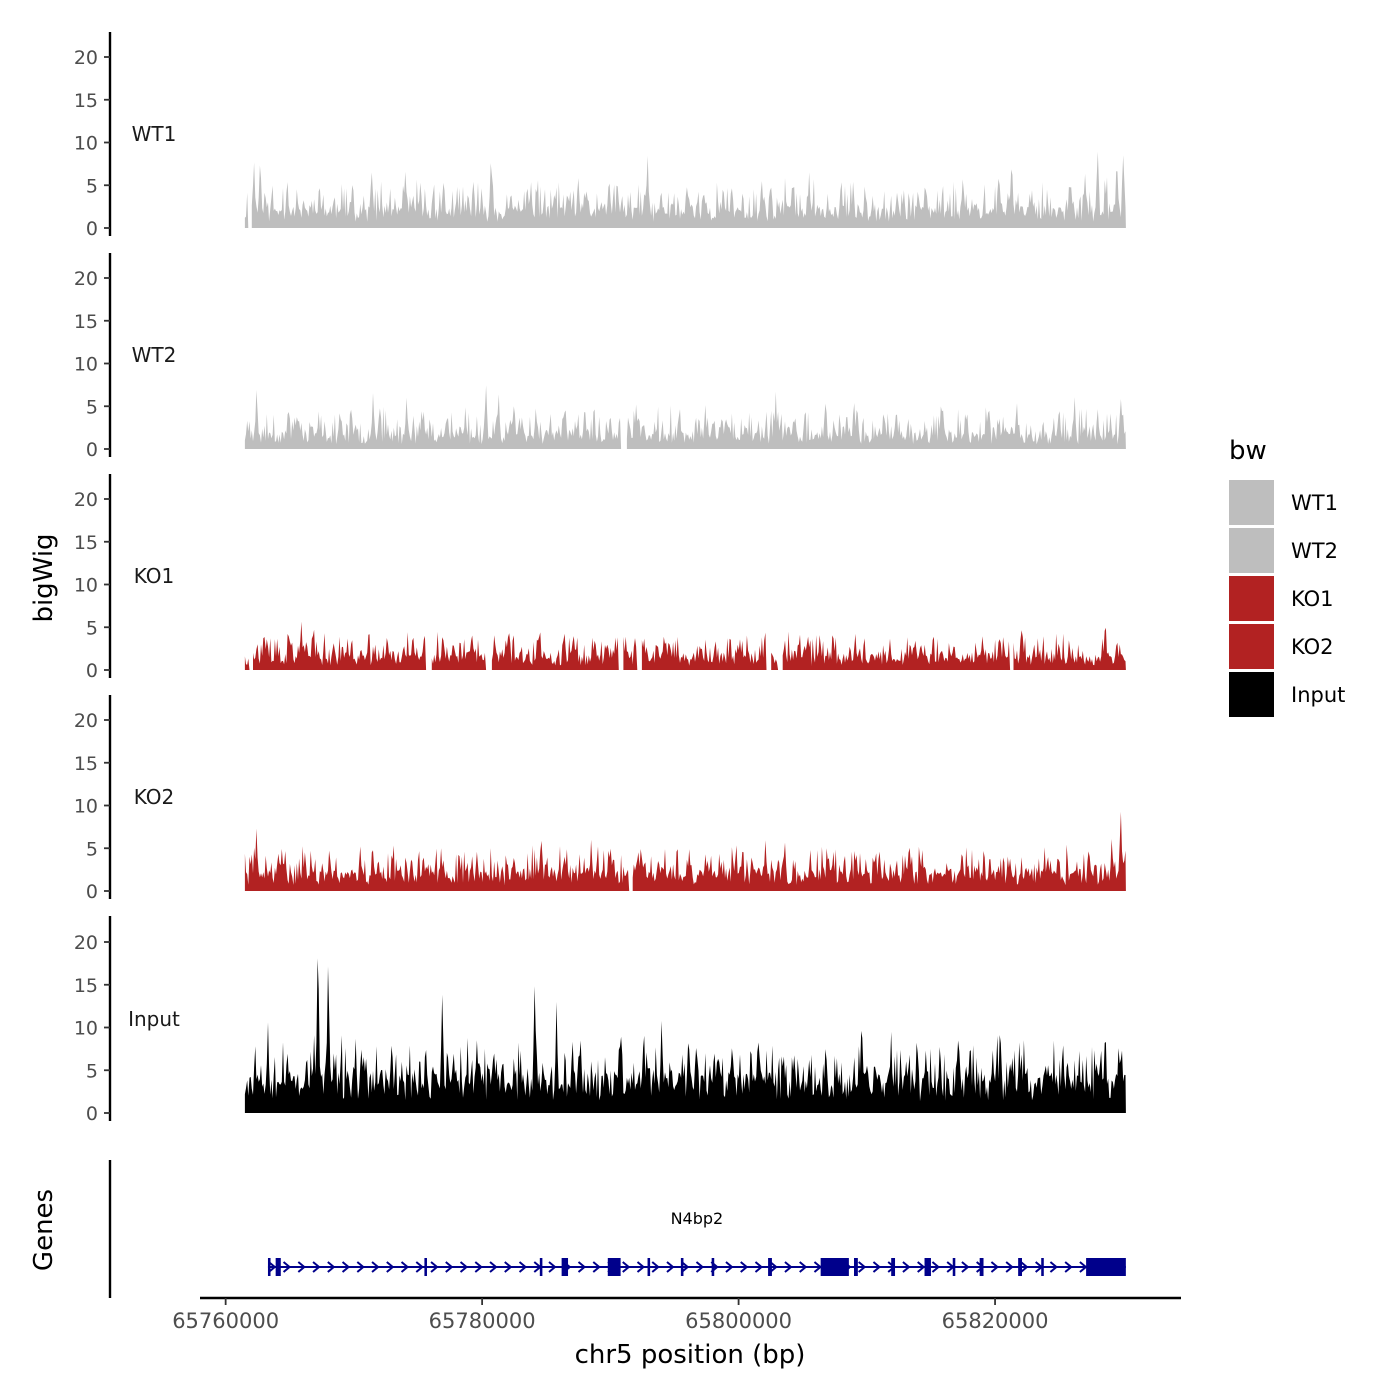 This screenshot has height=1400, width=1400. Describe the element at coordinates (44, 577) in the screenshot. I see `y-axis-title: bigWig` at that location.